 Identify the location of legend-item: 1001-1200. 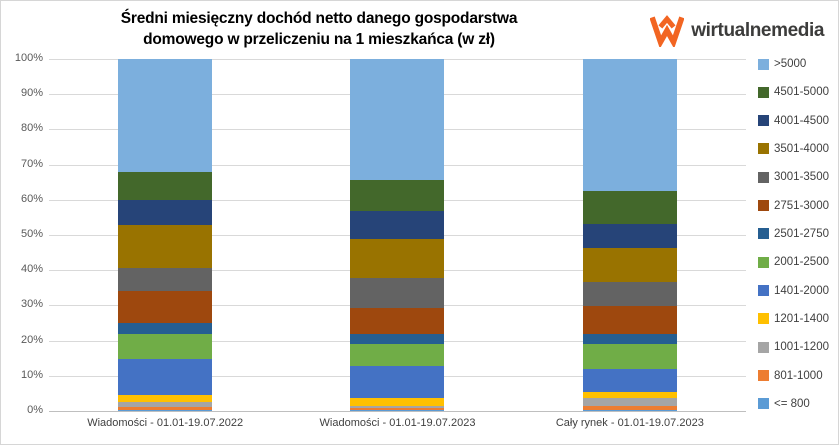
(793, 347).